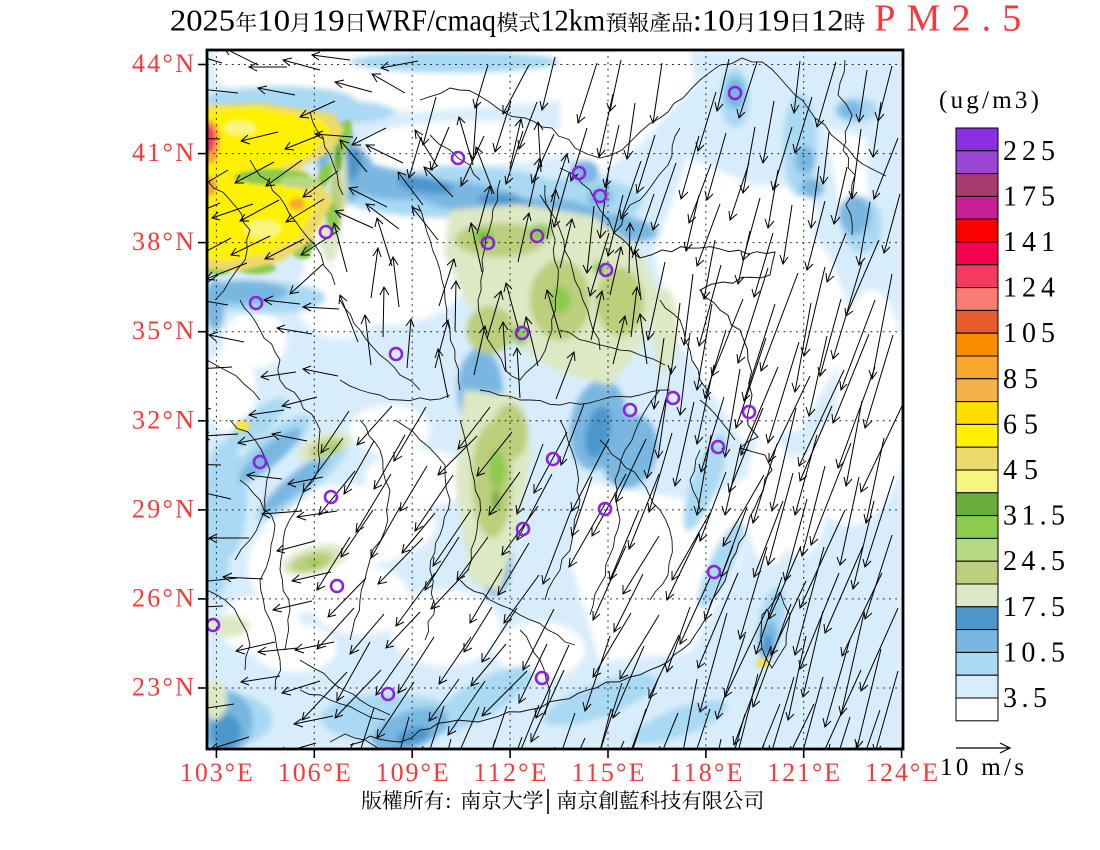 The width and height of the screenshot is (1100, 850). What do you see at coordinates (572, 20) in the screenshot?
I see `svg-text: 12km` at bounding box center [572, 20].